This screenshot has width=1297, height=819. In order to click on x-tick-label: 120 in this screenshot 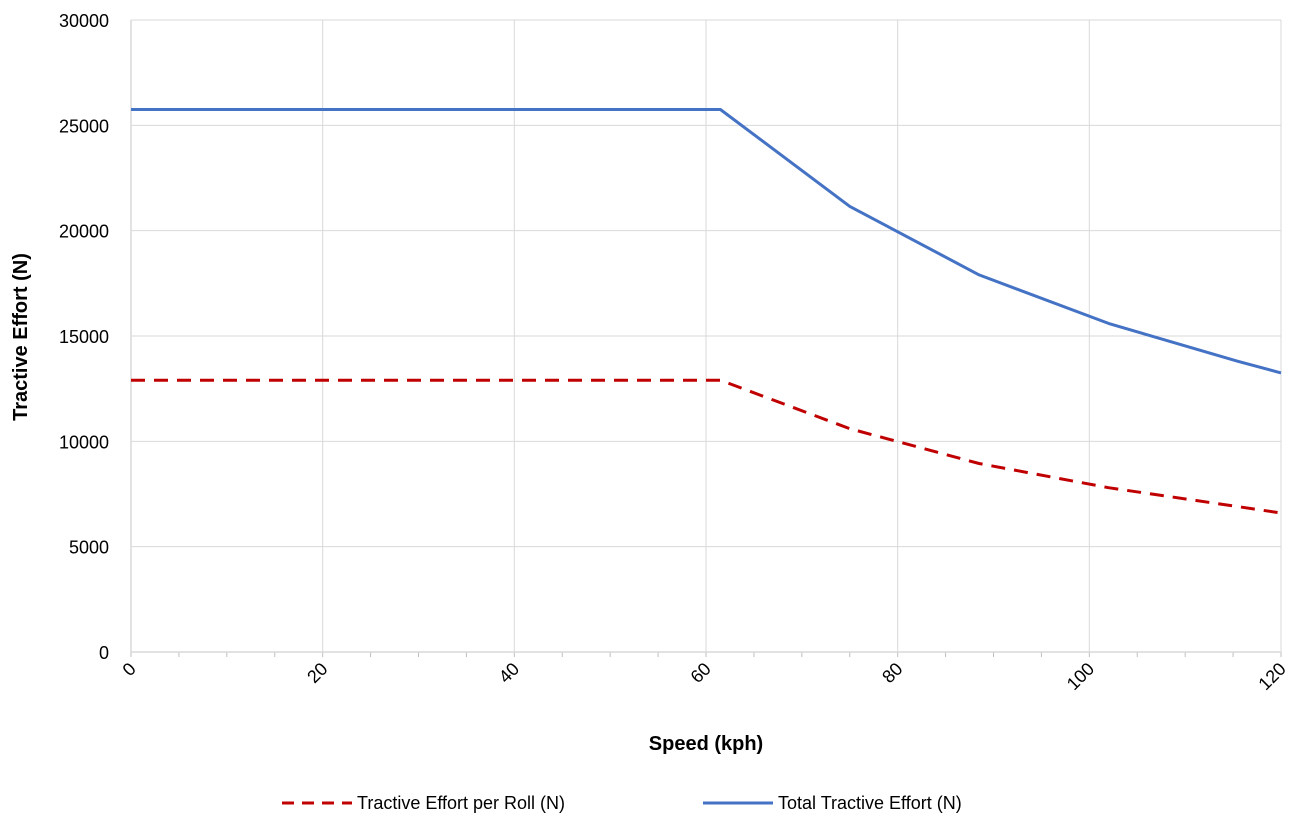, I will do `click(1271, 676)`.